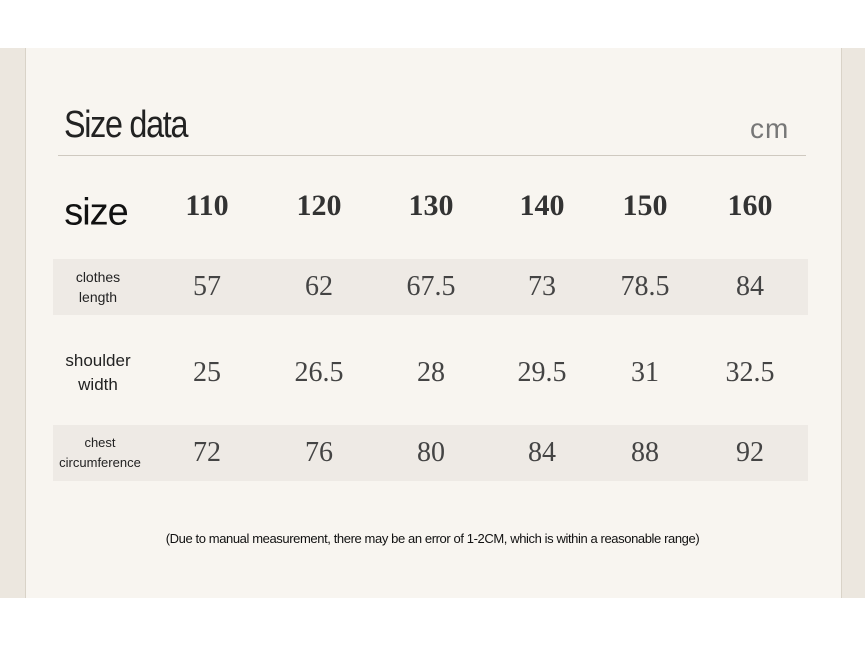 The image size is (865, 649). Describe the element at coordinates (750, 205) in the screenshot. I see `header-size: 160` at that location.